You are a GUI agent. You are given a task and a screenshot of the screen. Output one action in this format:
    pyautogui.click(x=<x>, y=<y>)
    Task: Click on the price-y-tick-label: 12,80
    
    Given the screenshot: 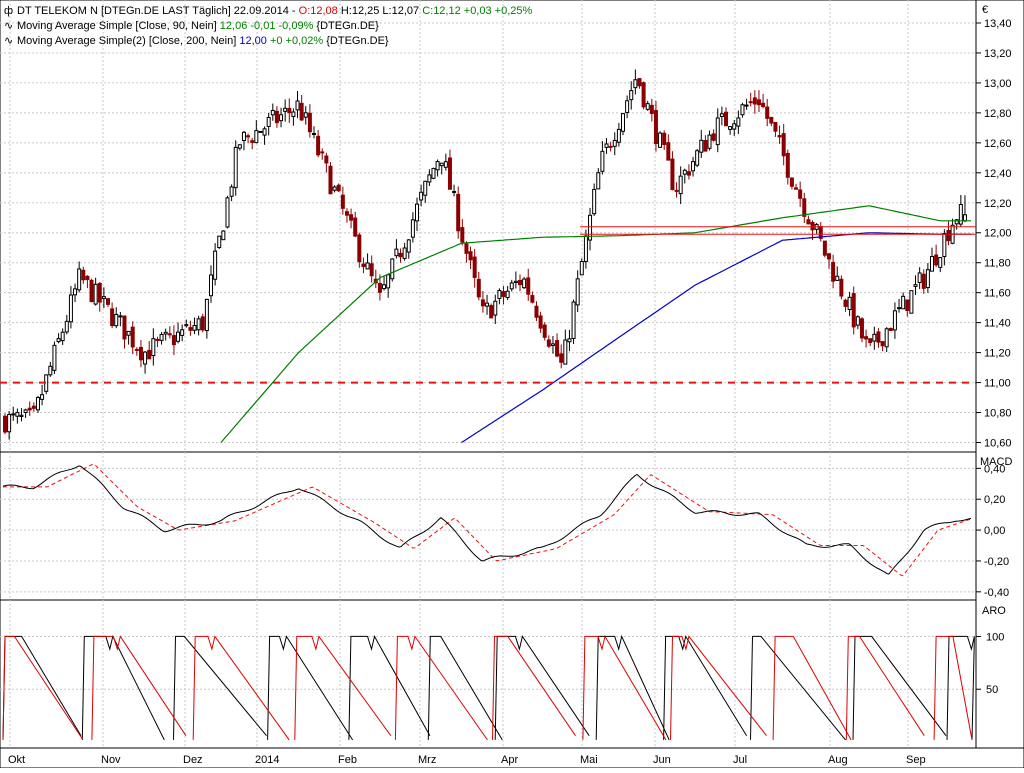 What is the action you would take?
    pyautogui.click(x=998, y=114)
    